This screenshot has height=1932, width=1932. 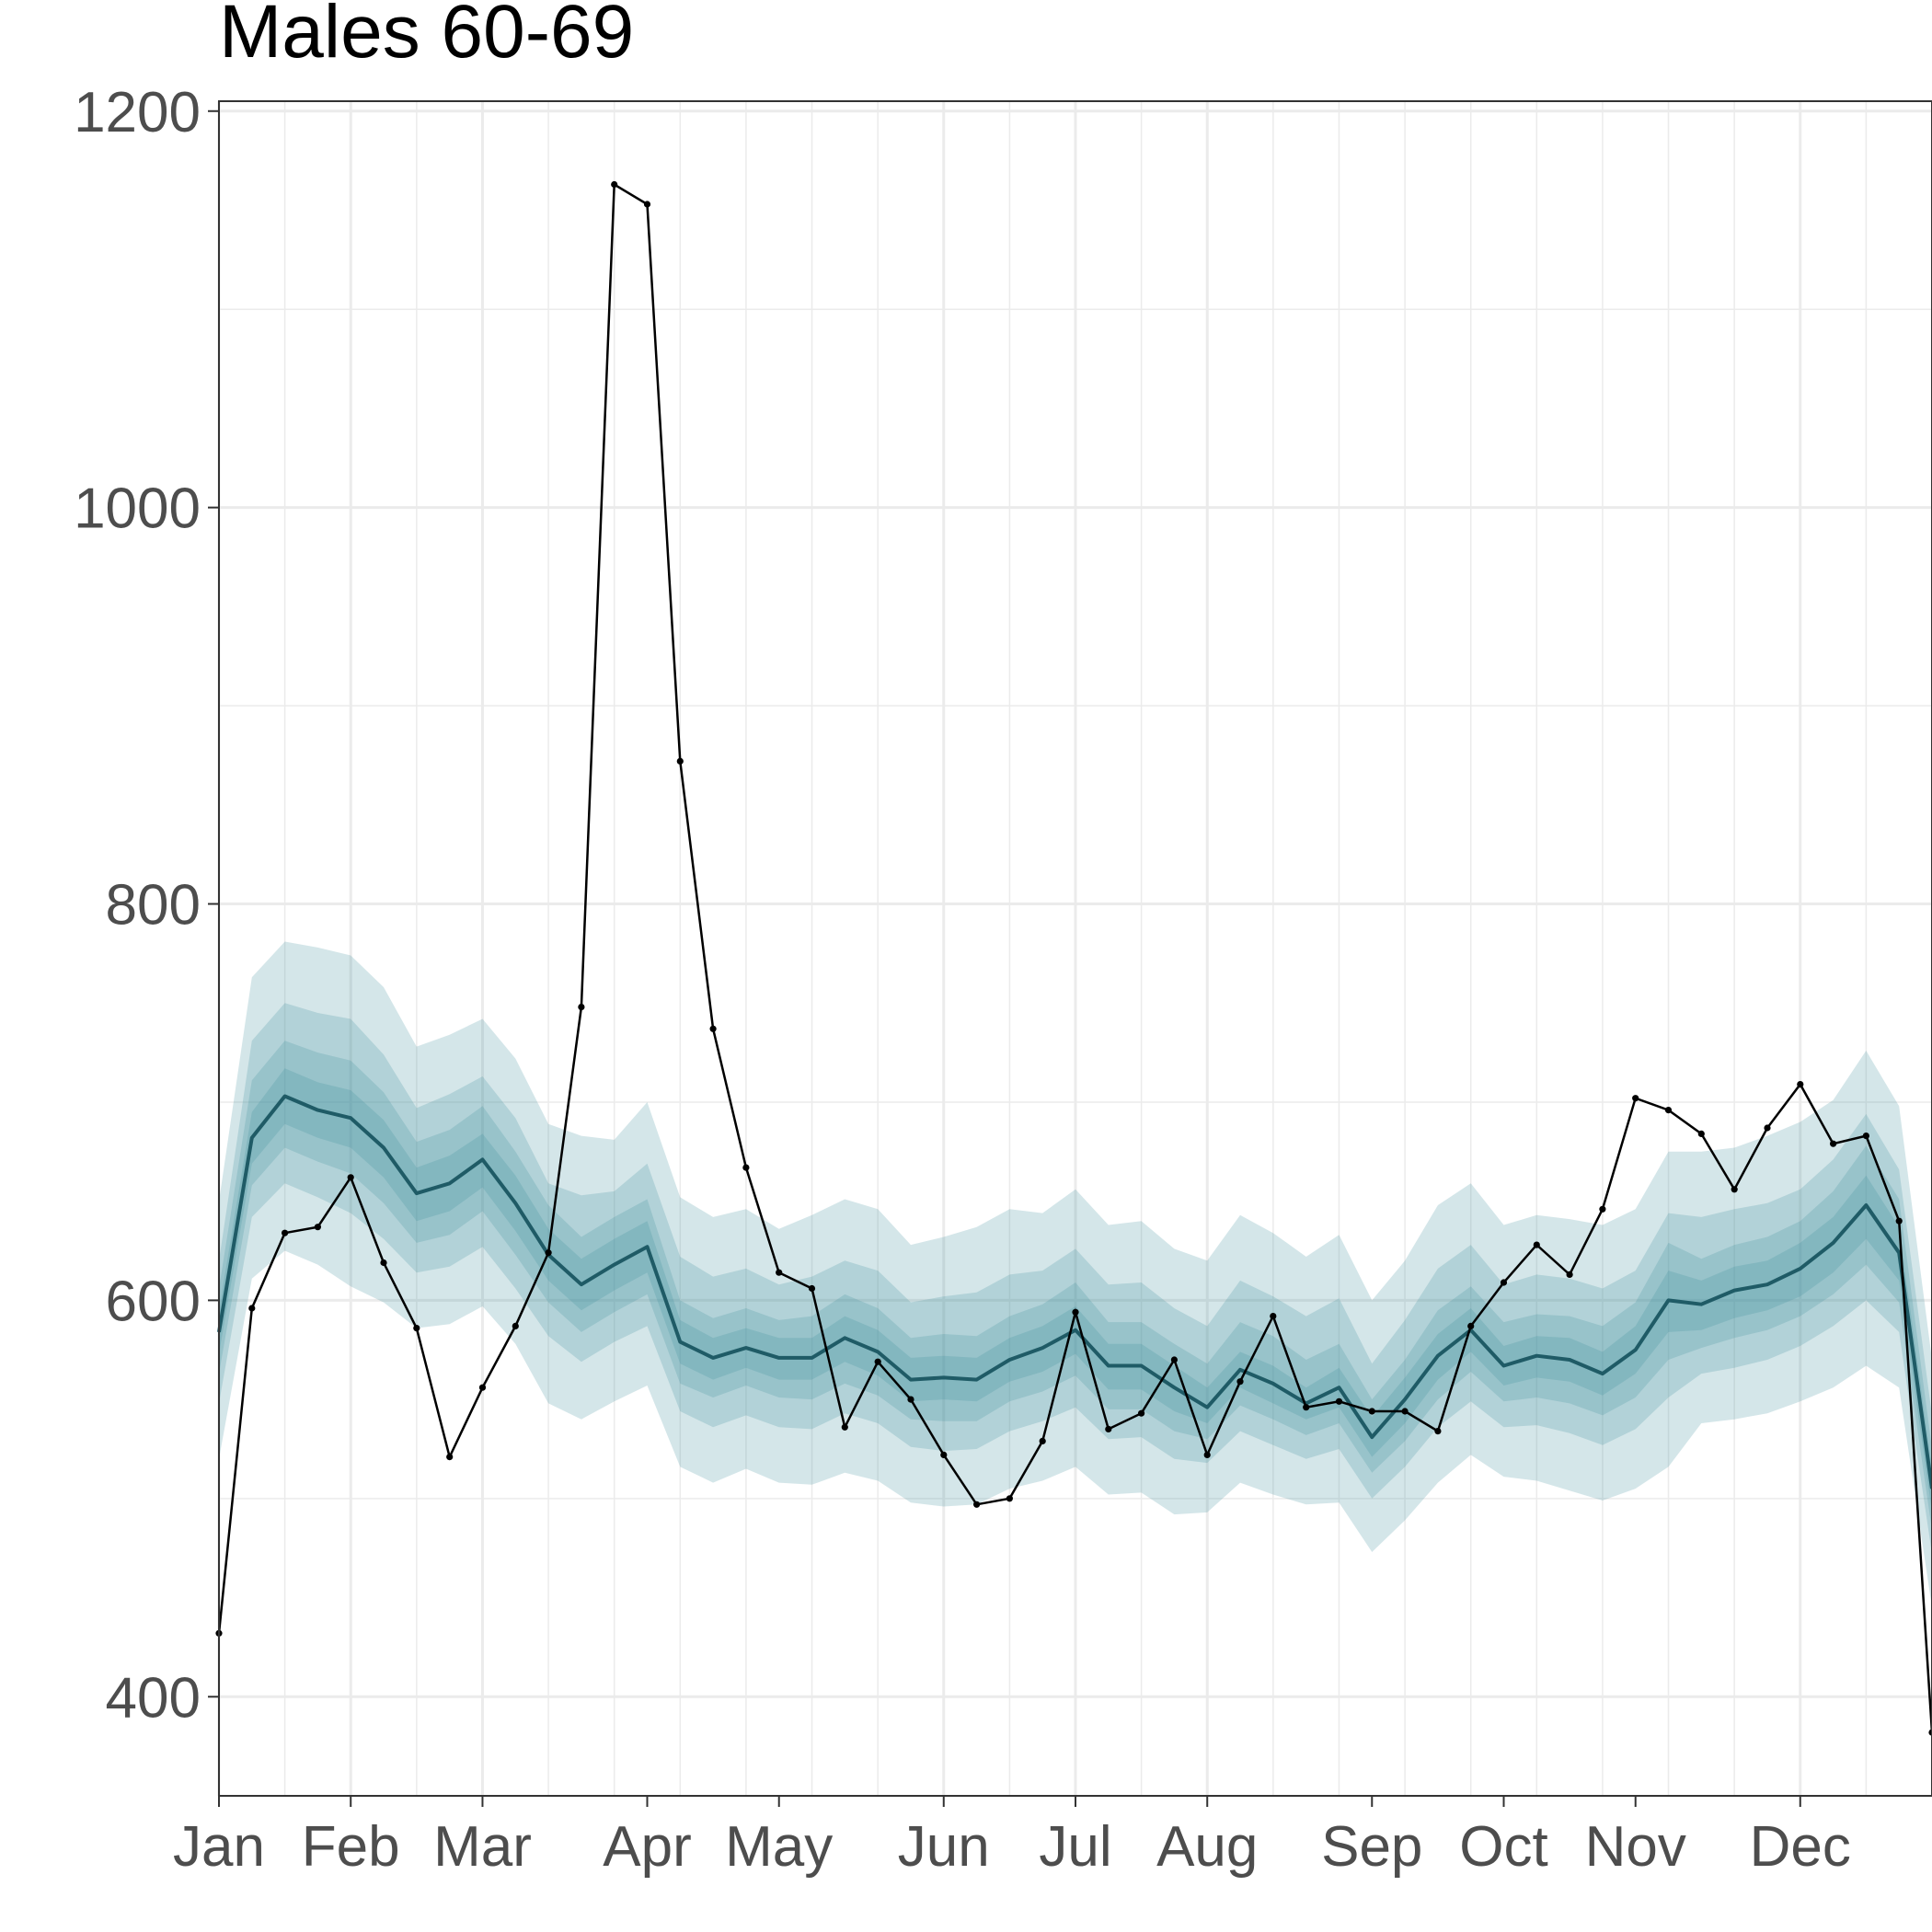 I want to click on x-tick-label: May, so click(x=779, y=1847).